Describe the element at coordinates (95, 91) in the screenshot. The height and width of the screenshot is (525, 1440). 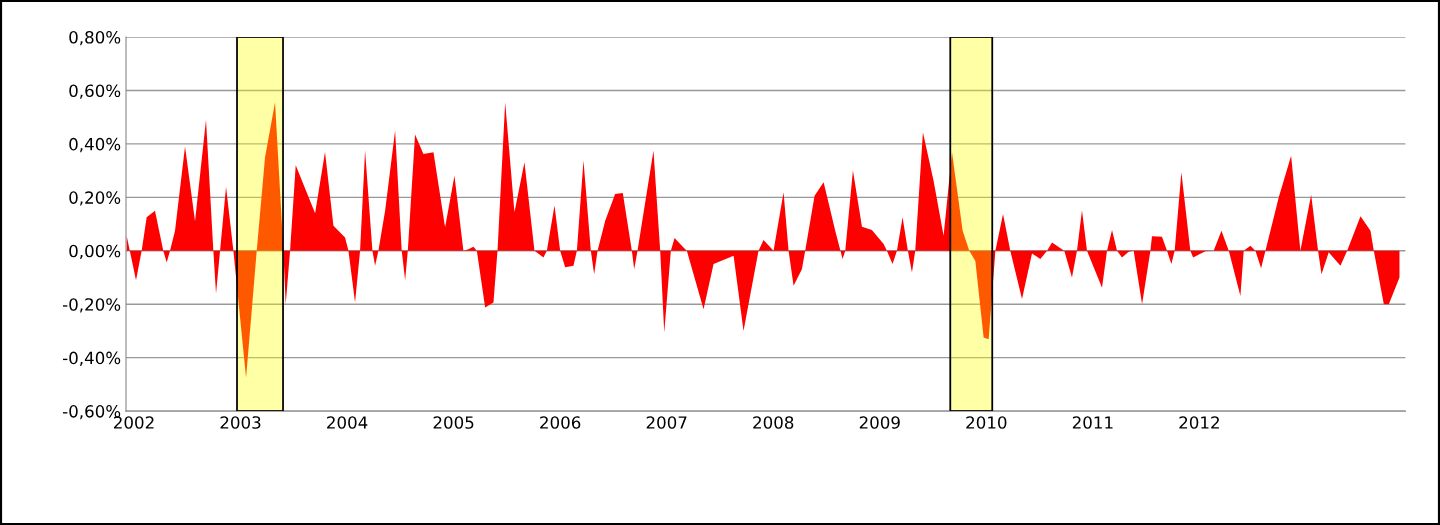
I see `y-tick-label: 0,60%` at that location.